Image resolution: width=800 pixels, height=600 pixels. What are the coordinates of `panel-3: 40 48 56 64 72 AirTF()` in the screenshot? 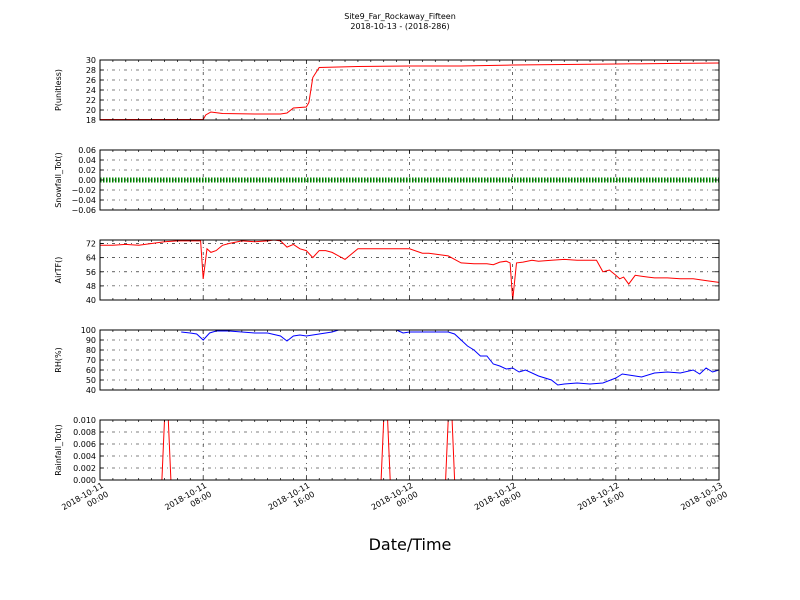 It's located at (387, 272).